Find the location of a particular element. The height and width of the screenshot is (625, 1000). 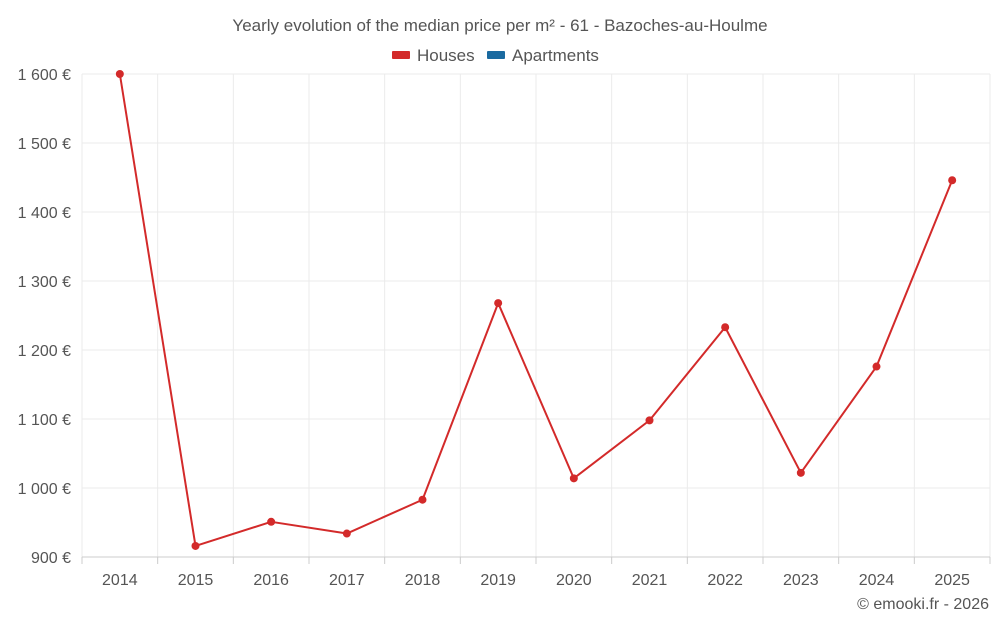

legend-label-houses: Houses is located at coordinates (446, 55).